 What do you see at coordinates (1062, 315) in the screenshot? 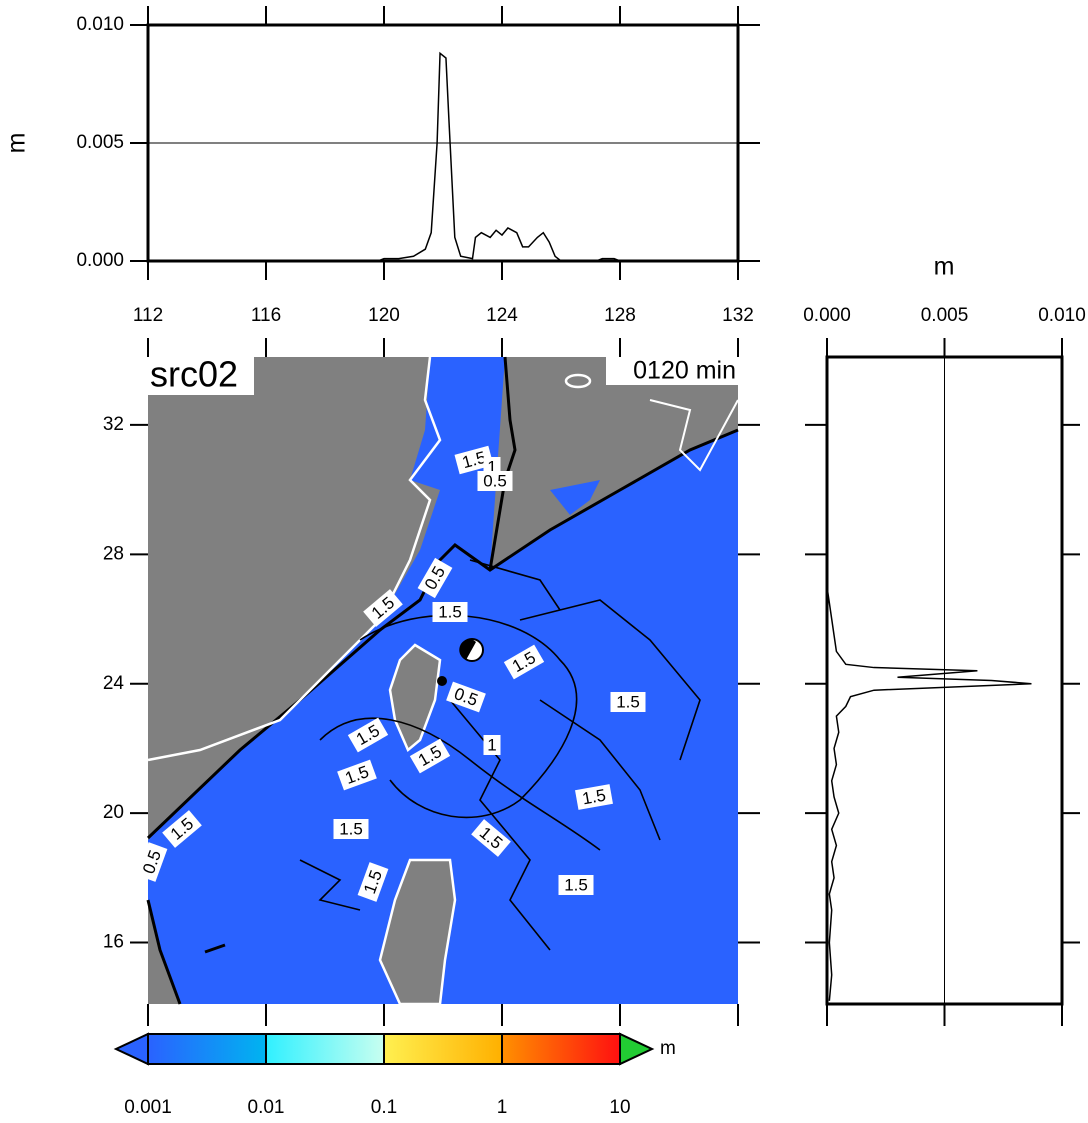
I see `x-tick-label: 0.010` at bounding box center [1062, 315].